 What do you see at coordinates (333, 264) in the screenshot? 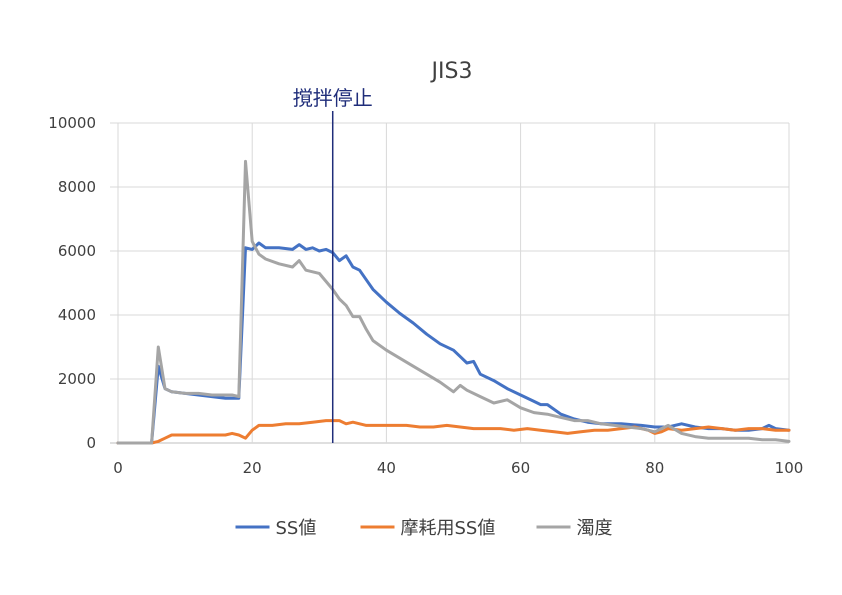
I see `annotation: 撹拌停止` at bounding box center [333, 264].